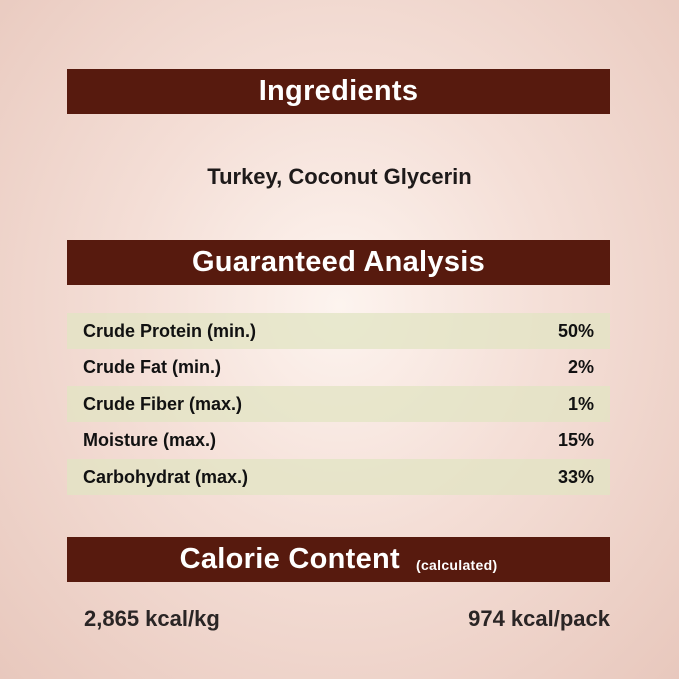 The width and height of the screenshot is (679, 679). I want to click on row-value: 33%, so click(575, 476).